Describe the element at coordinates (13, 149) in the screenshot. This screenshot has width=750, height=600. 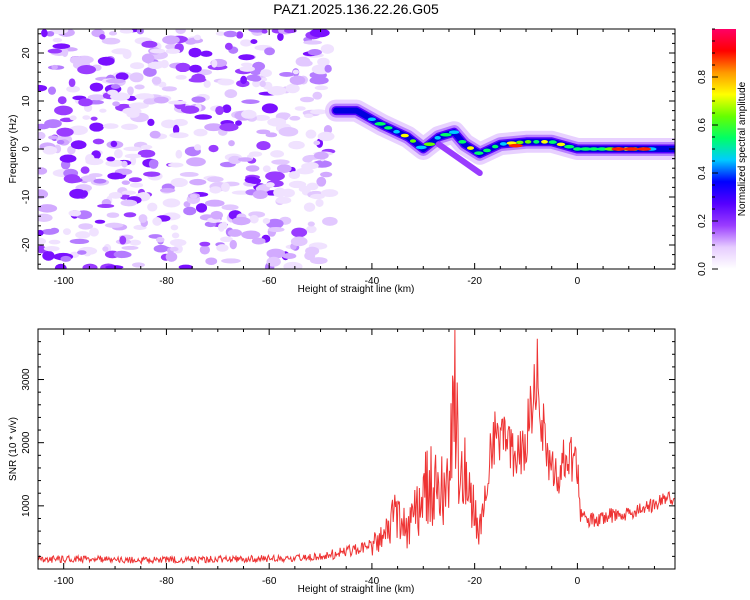
I see `spectrogram-y-axis-label: Frequency (Hz)` at that location.